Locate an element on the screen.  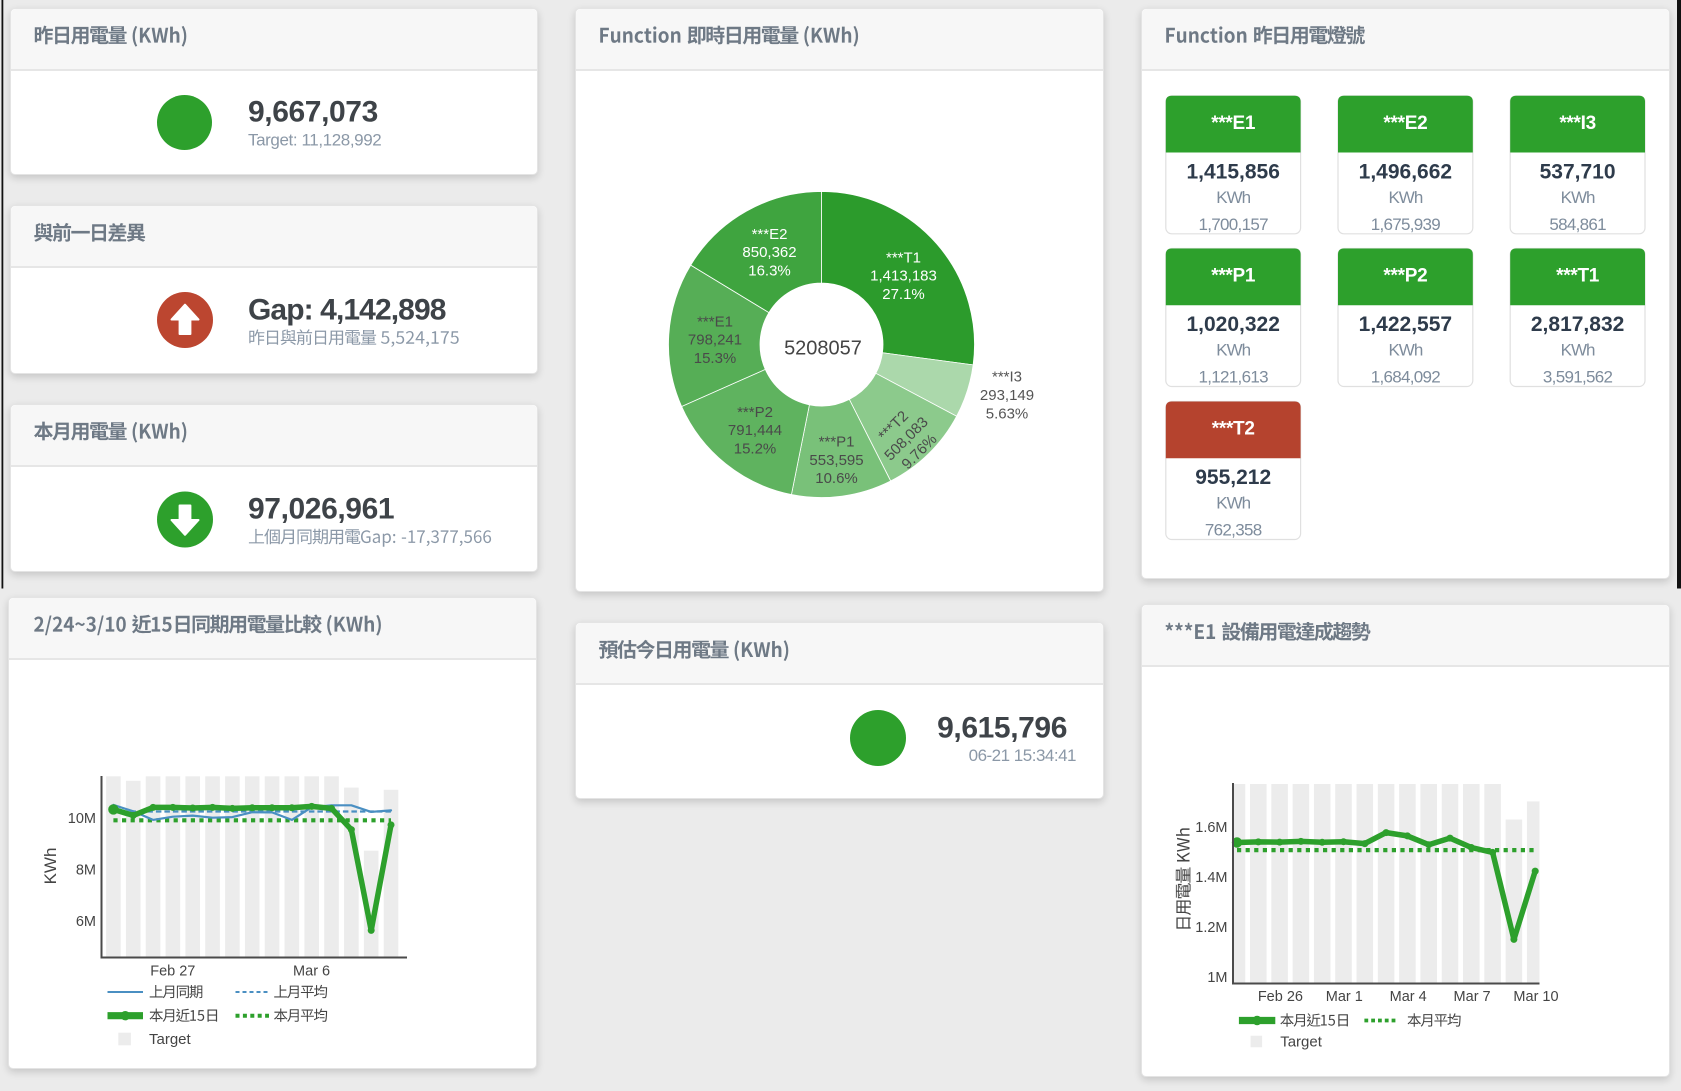
svg-text: 798,241 is located at coordinates (715, 340).